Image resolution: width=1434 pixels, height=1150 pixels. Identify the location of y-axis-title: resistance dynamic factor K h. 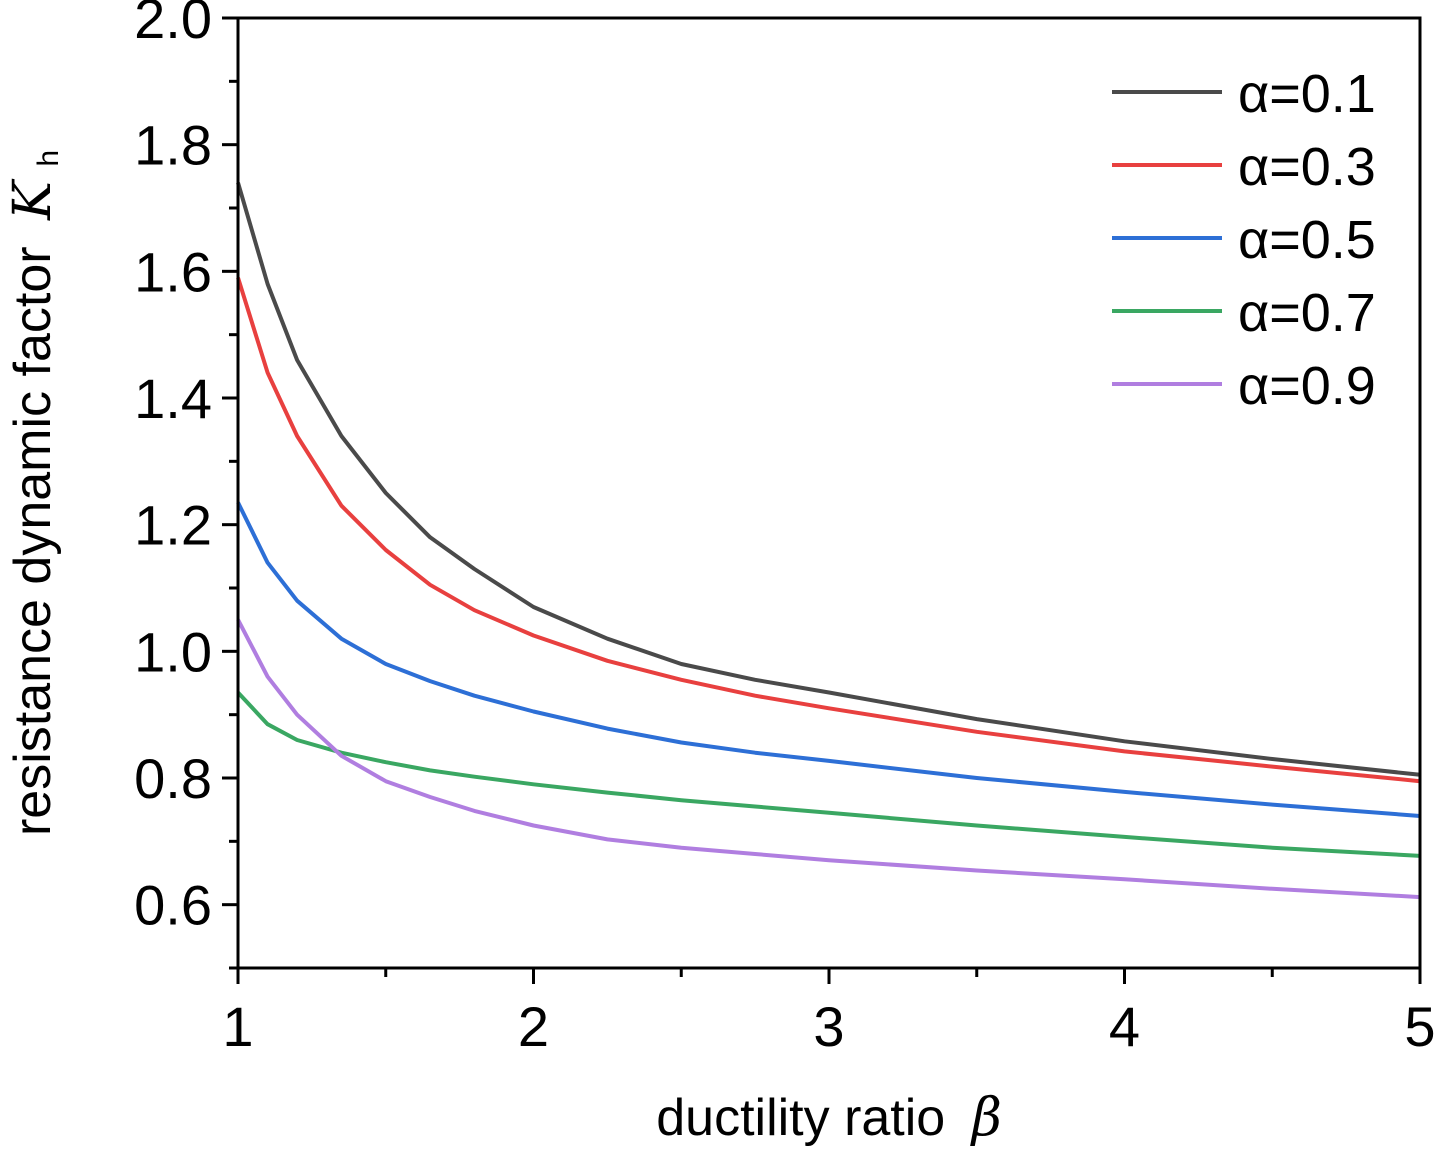
(34, 493).